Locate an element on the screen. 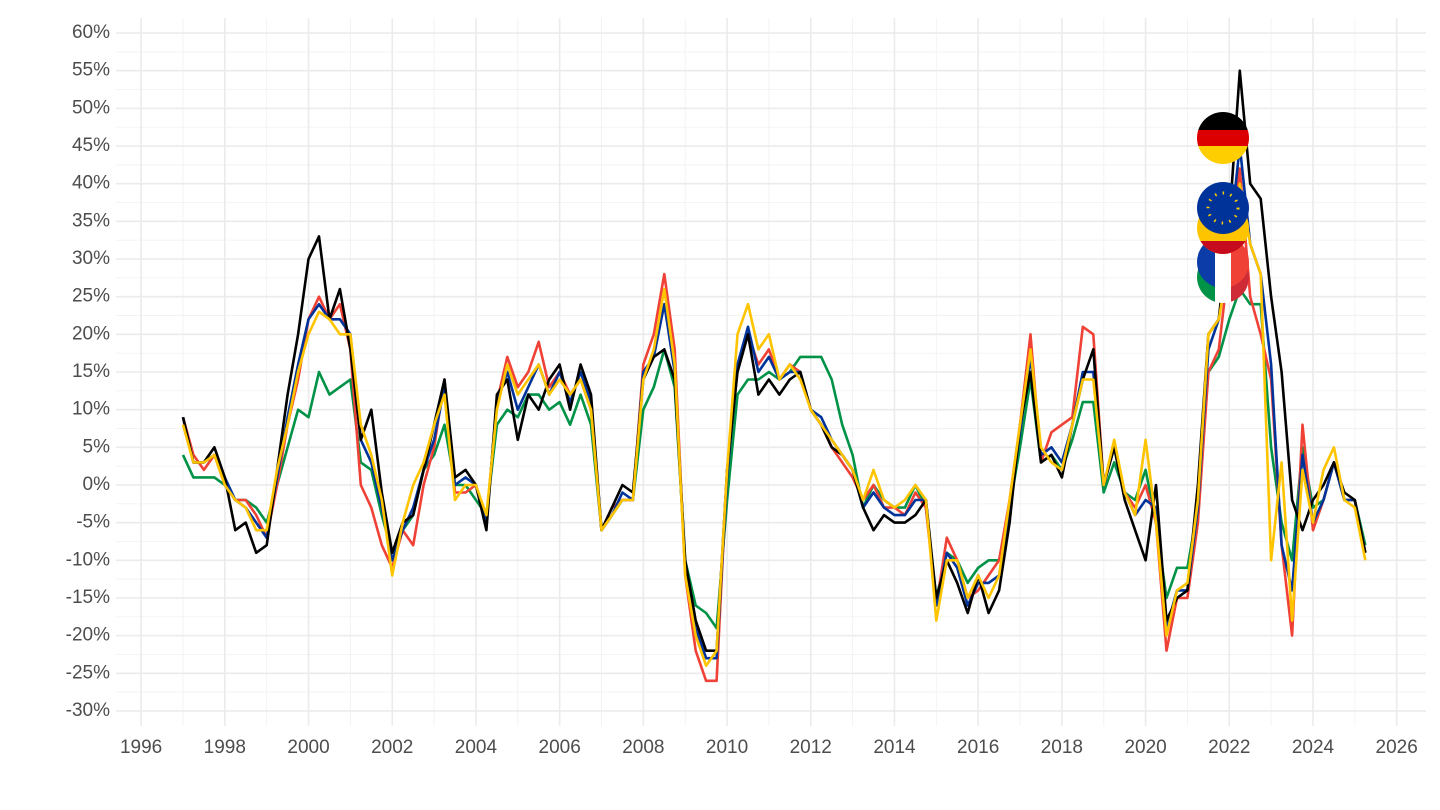  x-tick-label: 2020 is located at coordinates (1145, 747).